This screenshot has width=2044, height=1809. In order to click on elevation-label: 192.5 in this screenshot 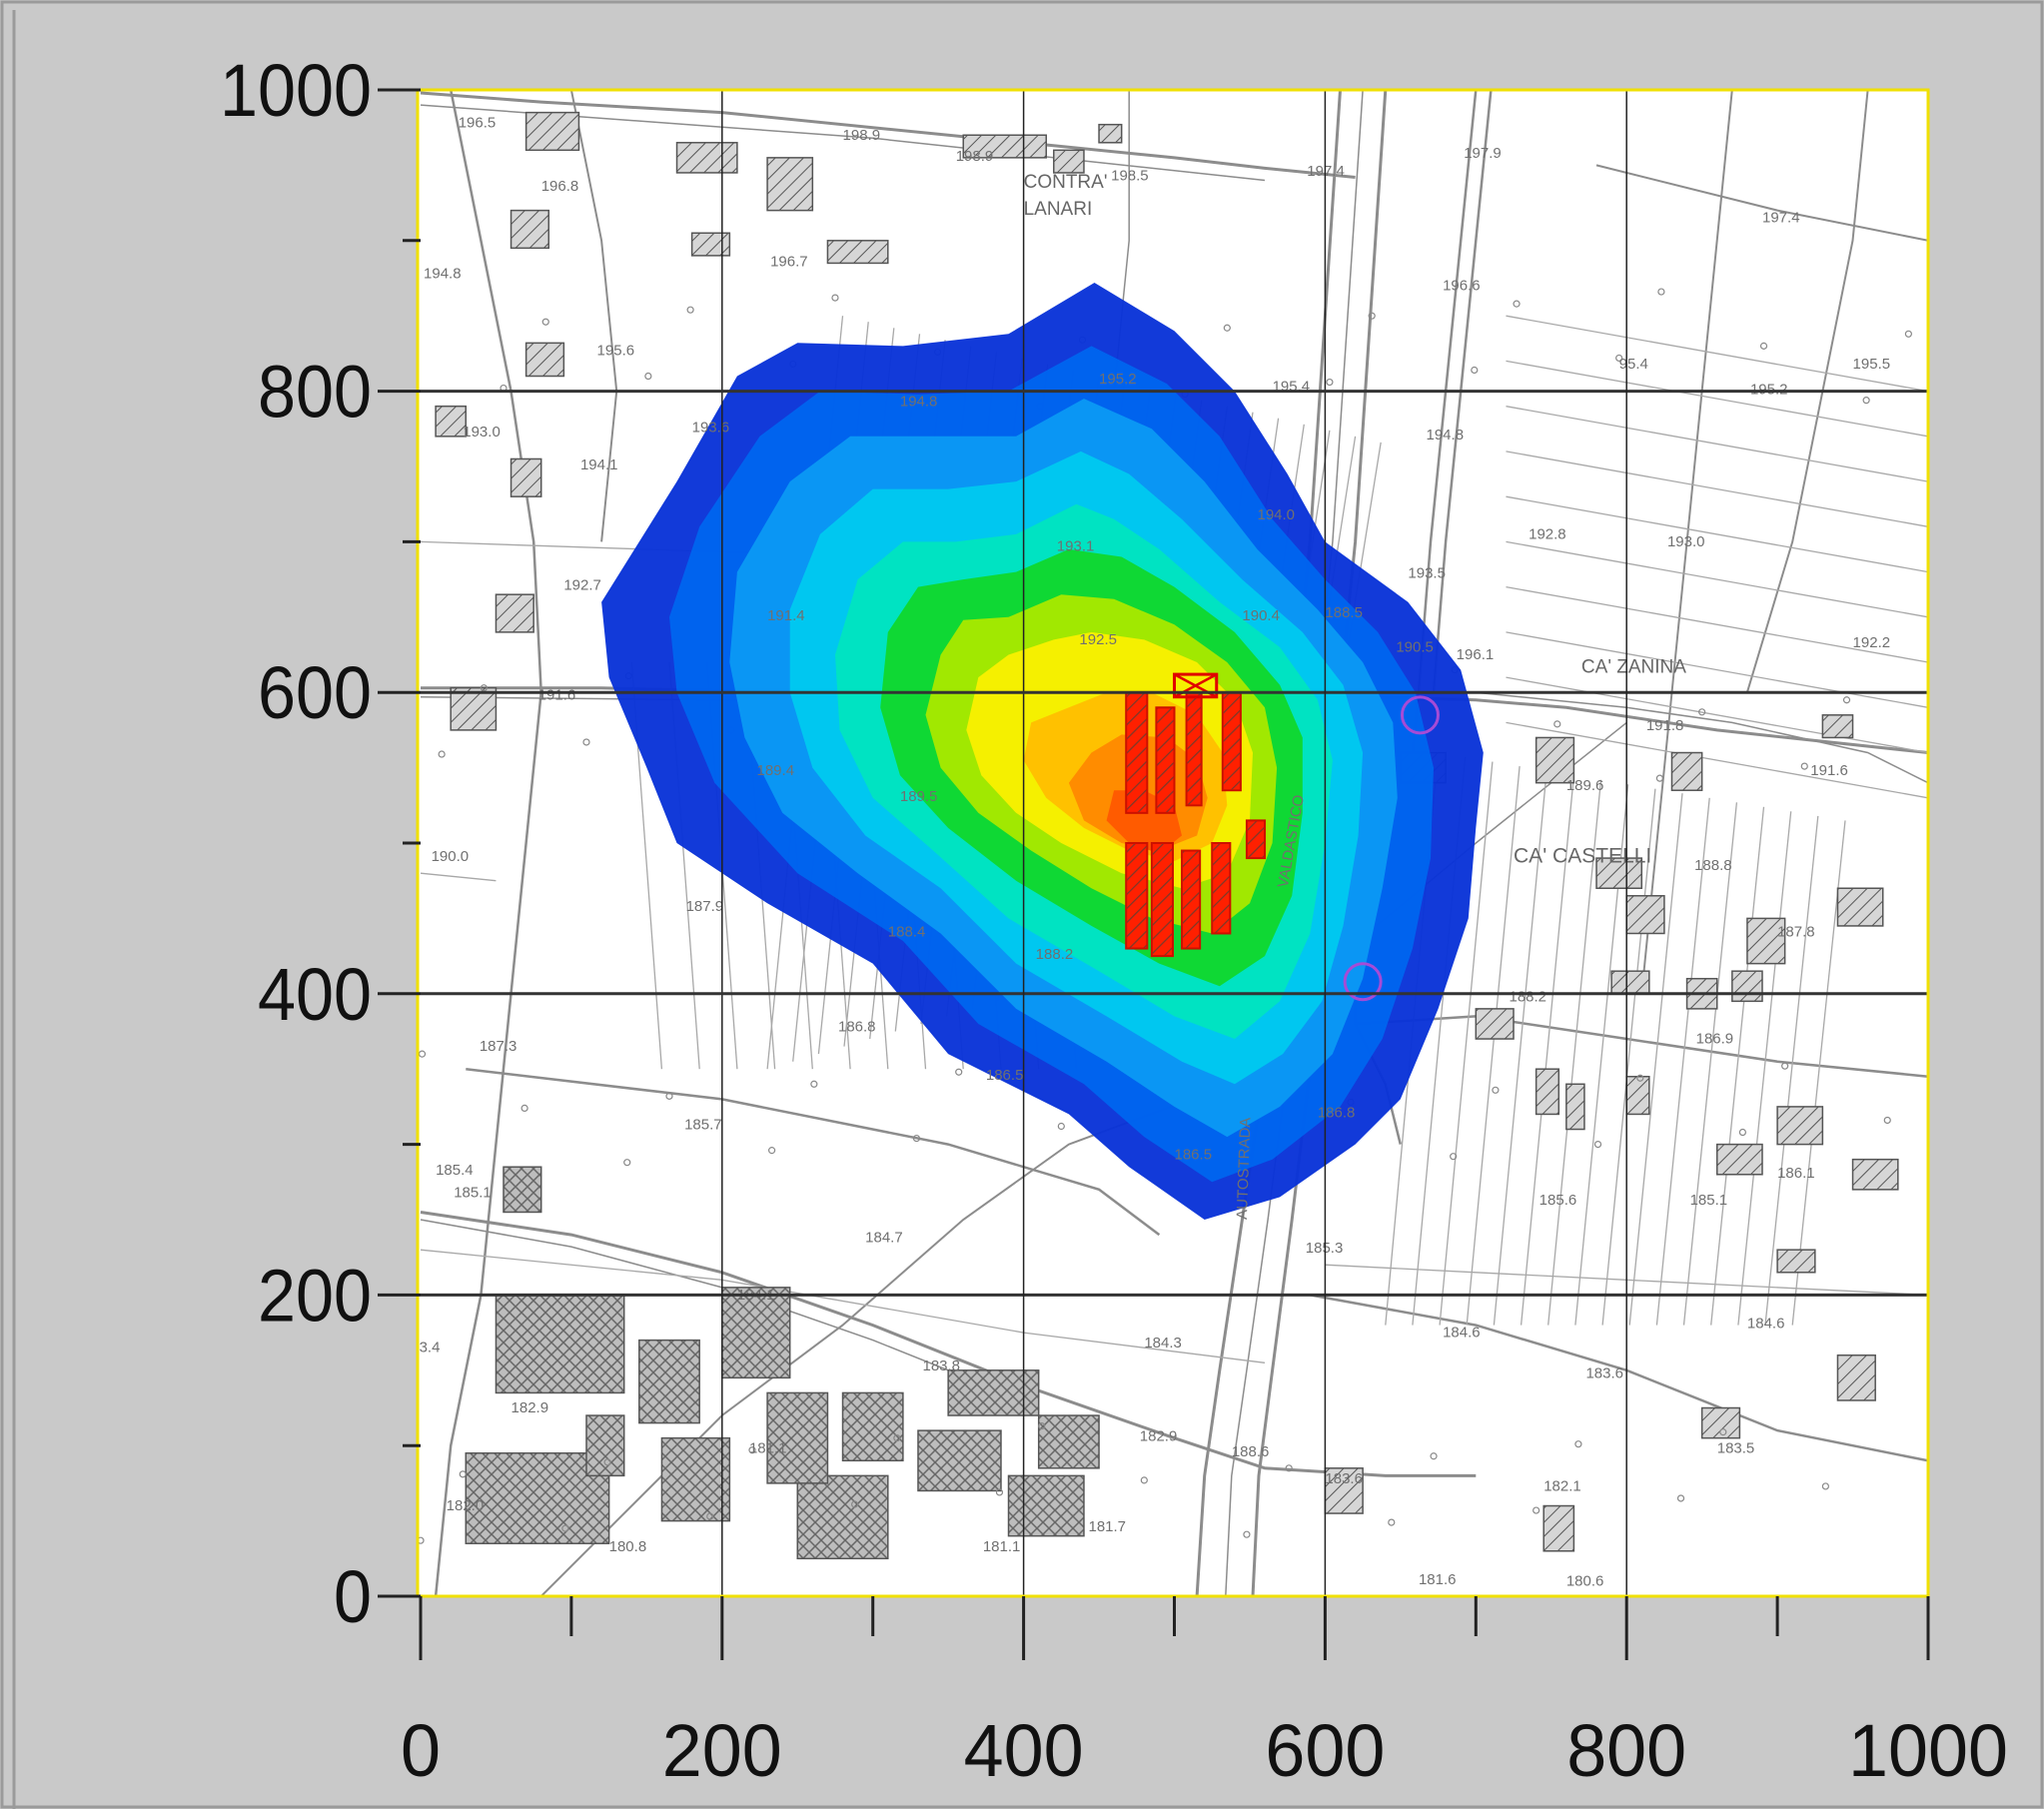, I will do `click(1098, 640)`.